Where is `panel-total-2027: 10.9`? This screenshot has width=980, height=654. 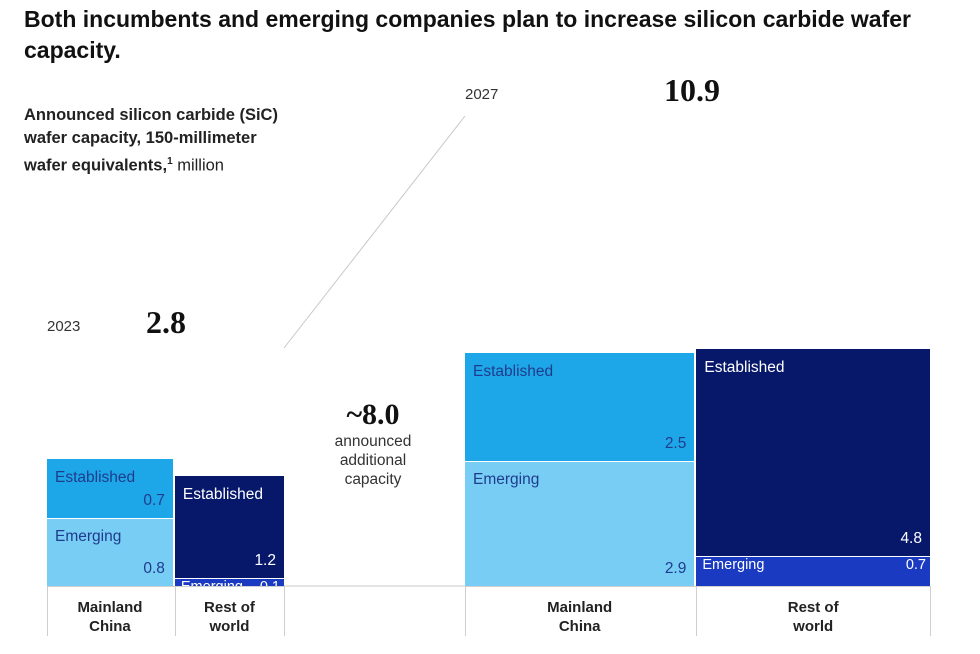
panel-total-2027: 10.9 is located at coordinates (692, 90).